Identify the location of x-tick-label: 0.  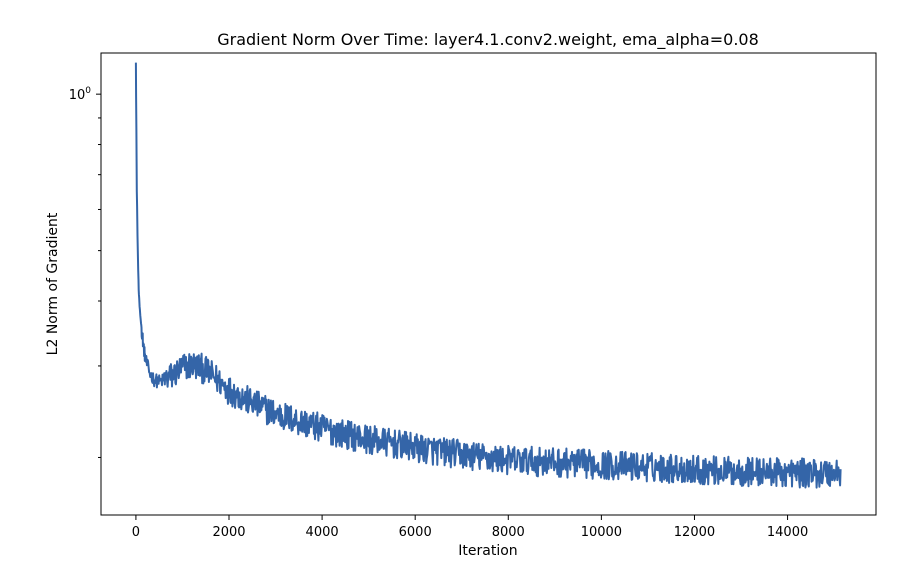
(136, 532).